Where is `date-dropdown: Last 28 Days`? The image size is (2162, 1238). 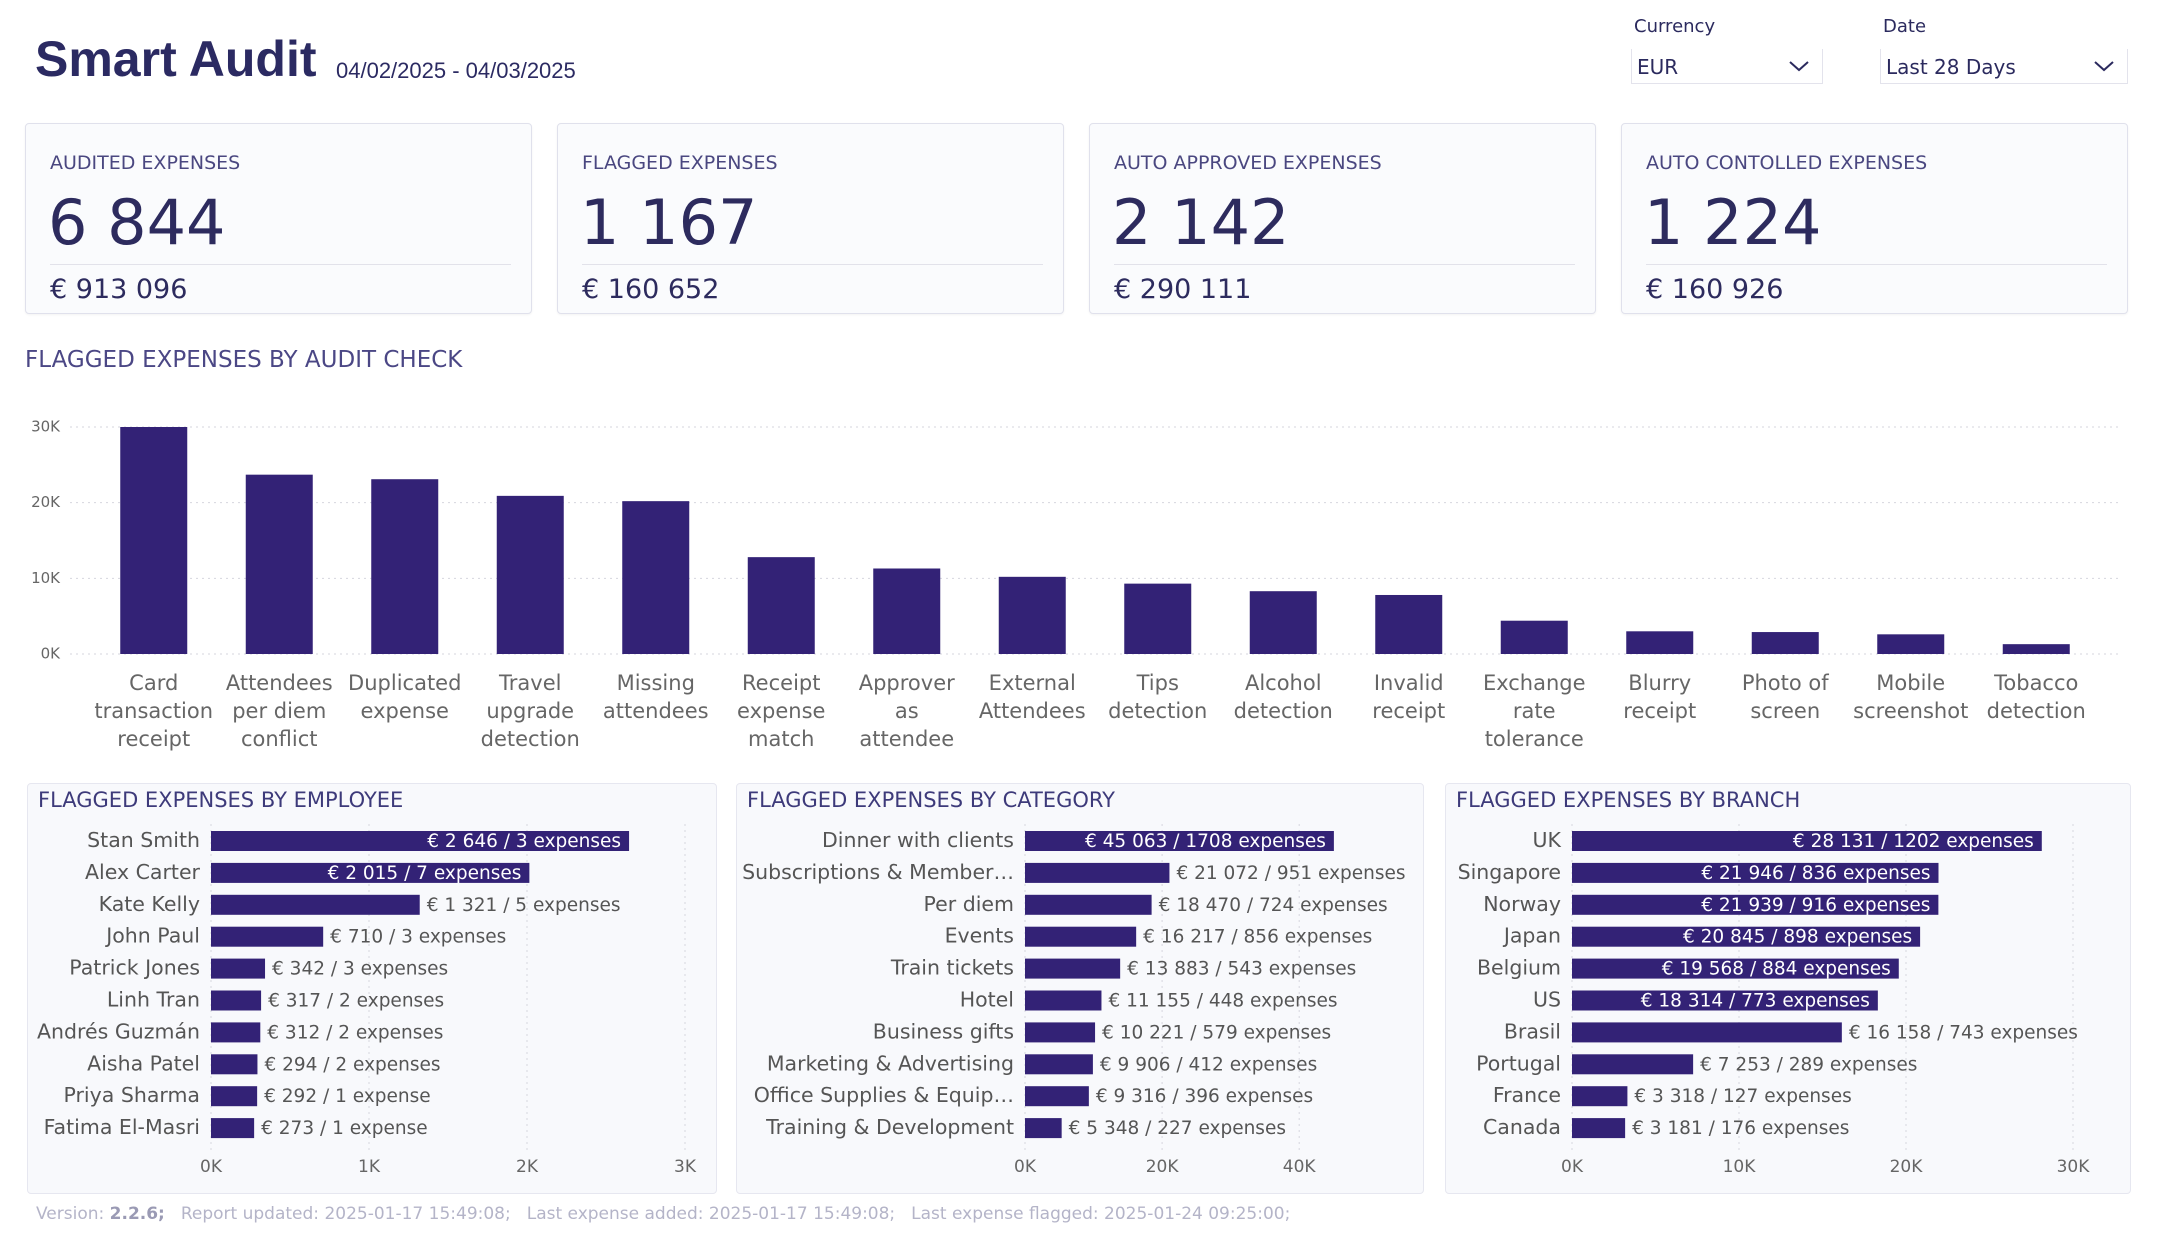 date-dropdown: Last 28 Days is located at coordinates (2004, 66).